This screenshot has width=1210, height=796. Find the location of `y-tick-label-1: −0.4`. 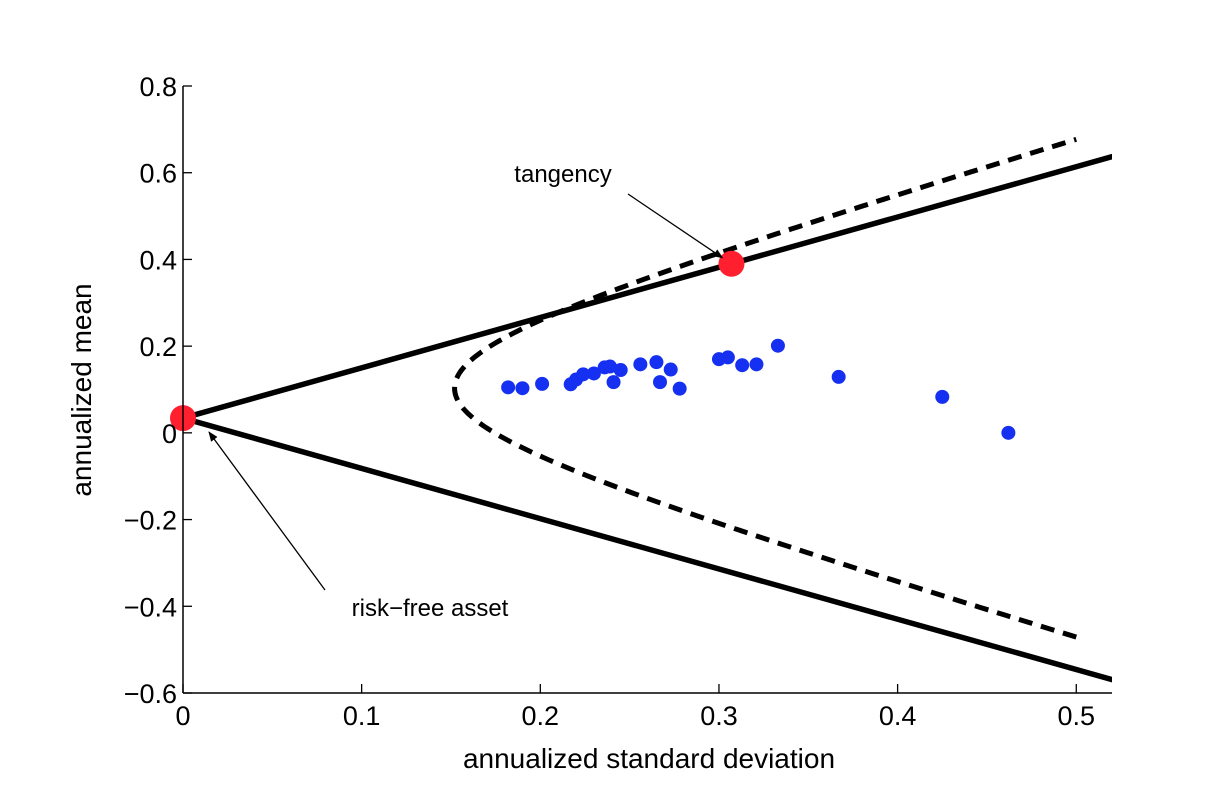

y-tick-label-1: −0.4 is located at coordinates (150, 607).